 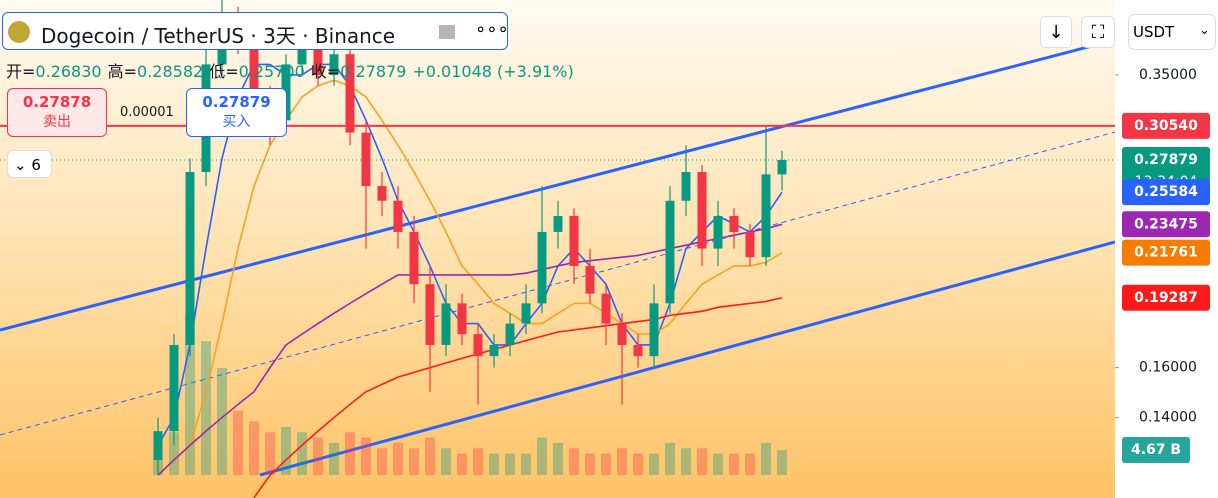 I want to click on price-label: 0.27879, so click(x=1166, y=160).